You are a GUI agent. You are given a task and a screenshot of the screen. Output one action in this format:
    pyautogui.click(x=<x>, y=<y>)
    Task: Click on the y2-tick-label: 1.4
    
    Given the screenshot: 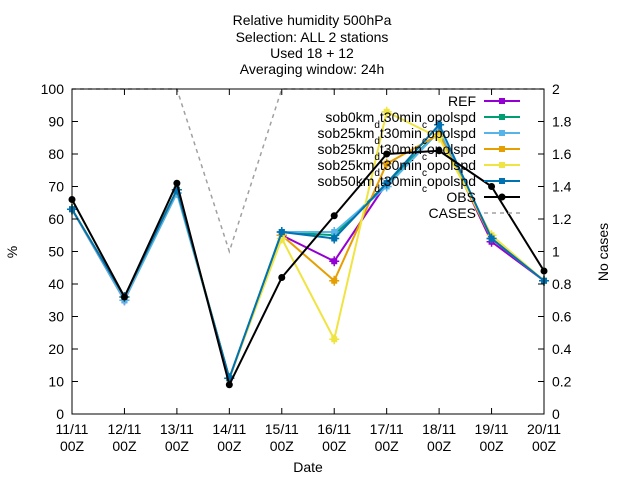 What is the action you would take?
    pyautogui.click(x=562, y=187)
    